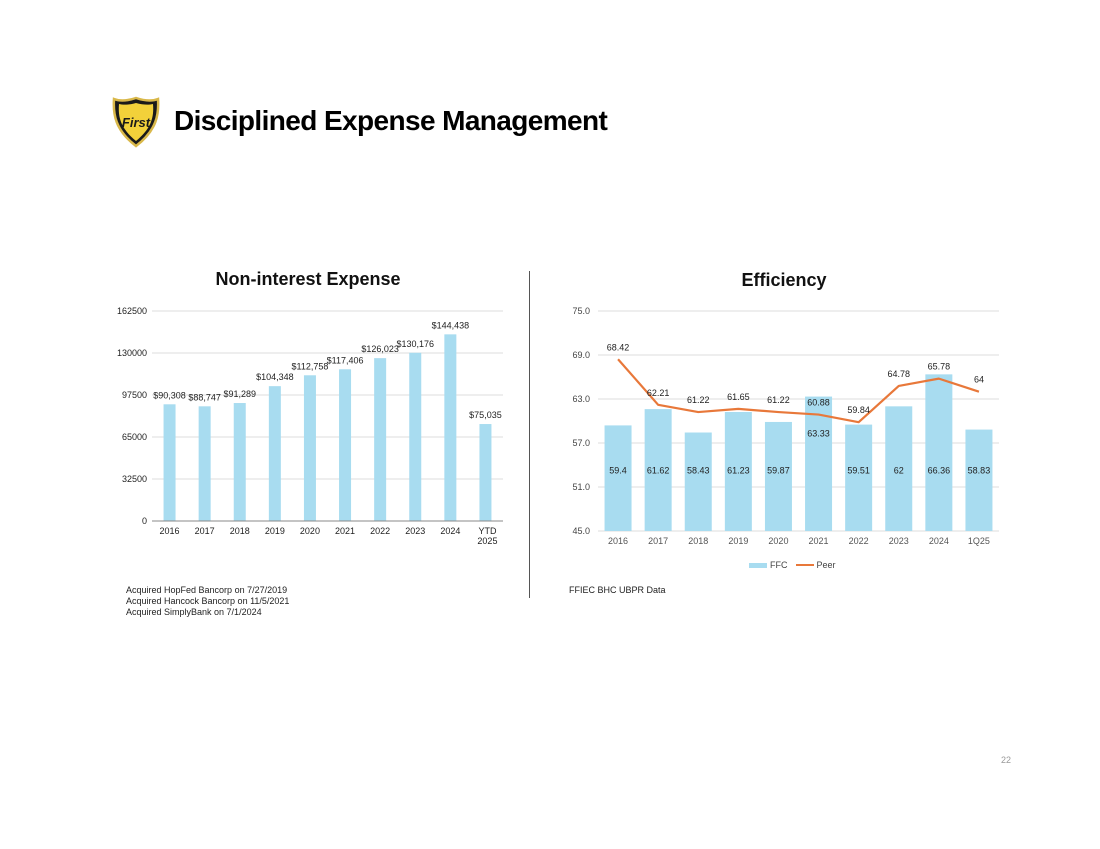  What do you see at coordinates (451, 325) in the screenshot?
I see `data-label: $144,438` at bounding box center [451, 325].